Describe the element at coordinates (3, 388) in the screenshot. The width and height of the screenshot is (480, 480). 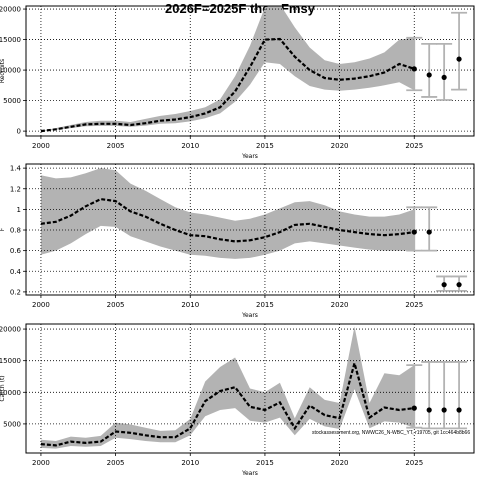
I see `catch-ylabel: Catch (t)` at that location.